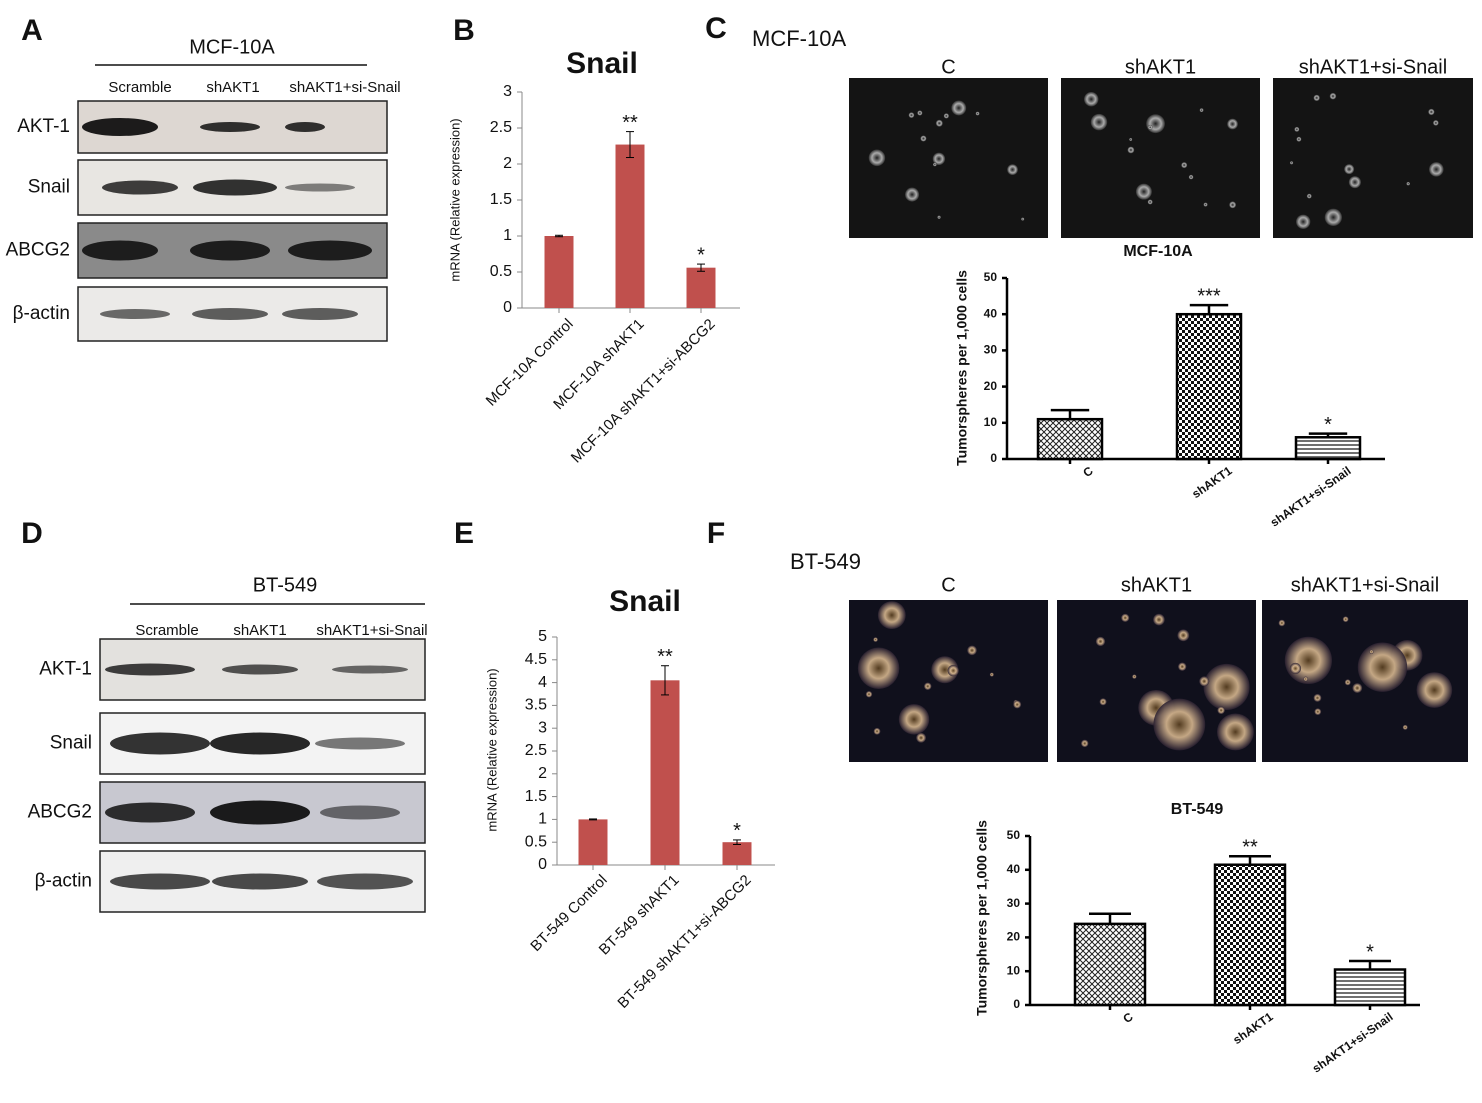 Image resolution: width=1482 pixels, height=1103 pixels. I want to click on chart-title: Snail, so click(602, 63).